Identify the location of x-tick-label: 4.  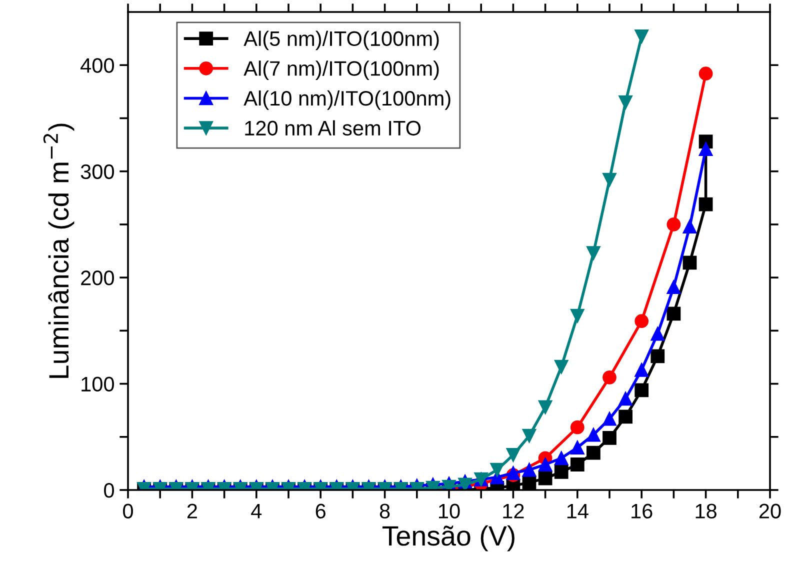
(256, 511).